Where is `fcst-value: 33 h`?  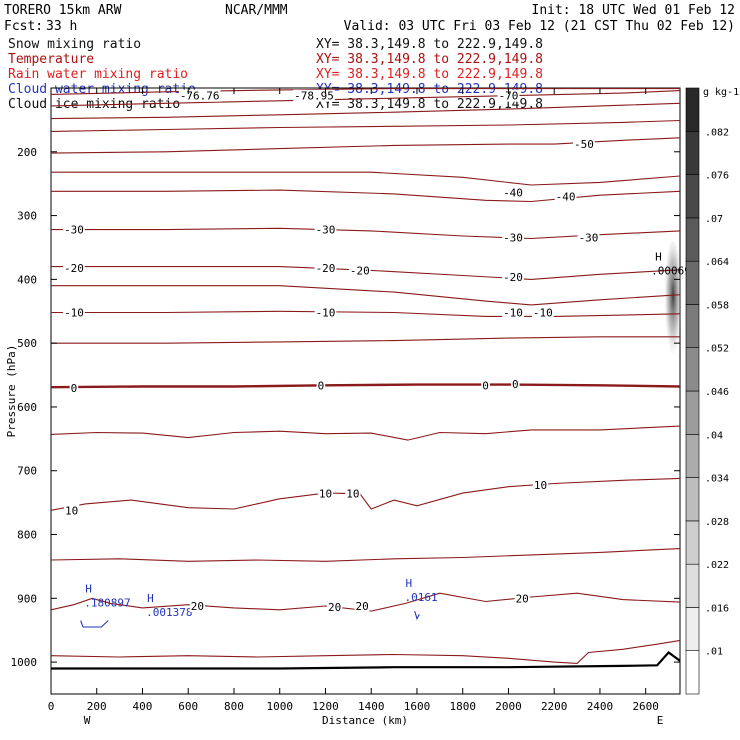
fcst-value: 33 h is located at coordinates (61, 26).